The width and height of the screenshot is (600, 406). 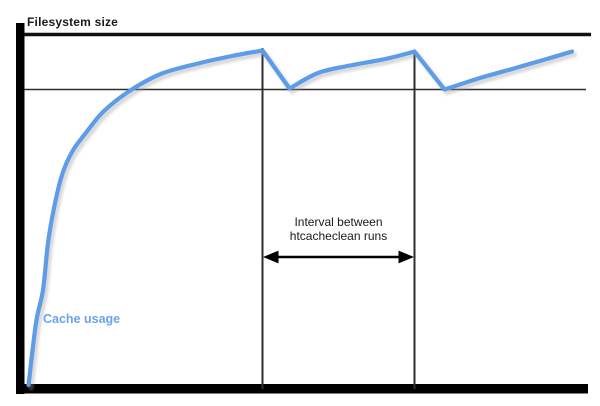 I want to click on y-axis-bar, so click(x=20, y=208).